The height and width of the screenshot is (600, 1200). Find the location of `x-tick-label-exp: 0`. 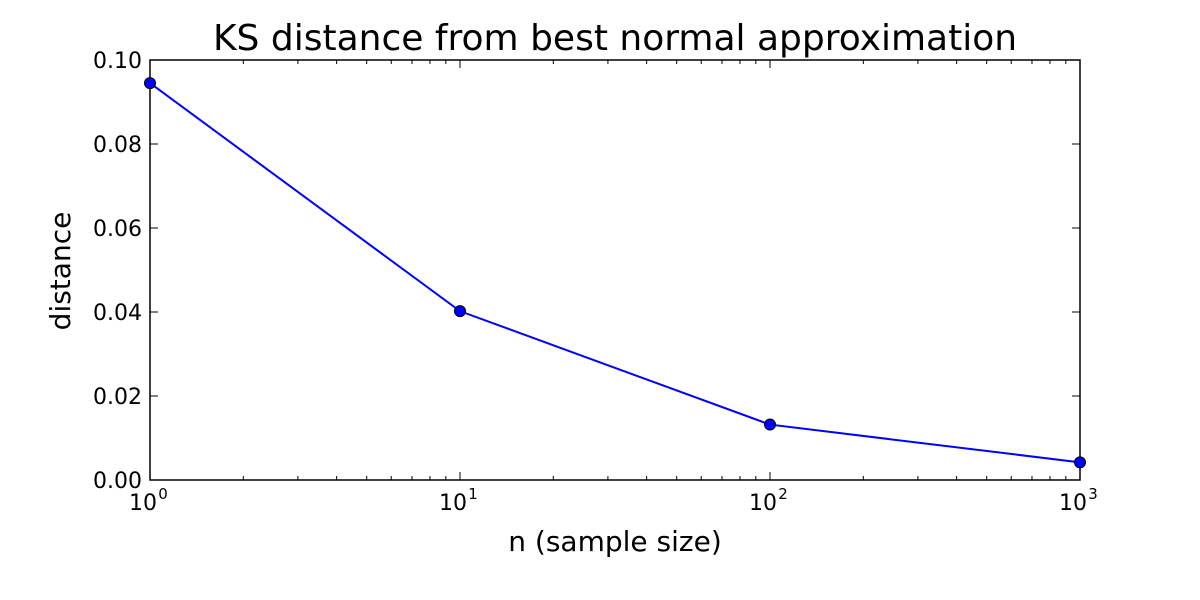

x-tick-label-exp: 0 is located at coordinates (163, 494).